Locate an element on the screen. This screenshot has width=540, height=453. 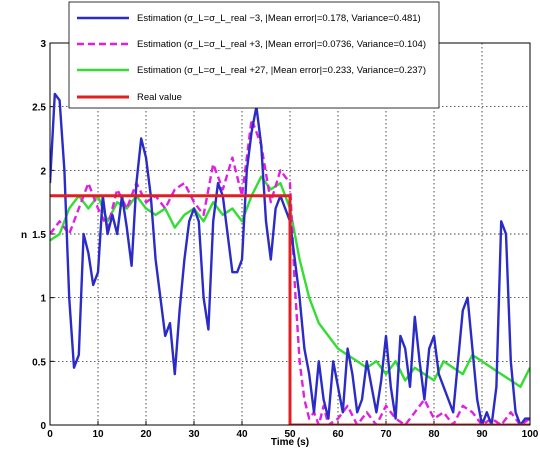
x-tick-labels: 0 10 20 30 40 50 60 70 80 90 100 is located at coordinates (293, 434).